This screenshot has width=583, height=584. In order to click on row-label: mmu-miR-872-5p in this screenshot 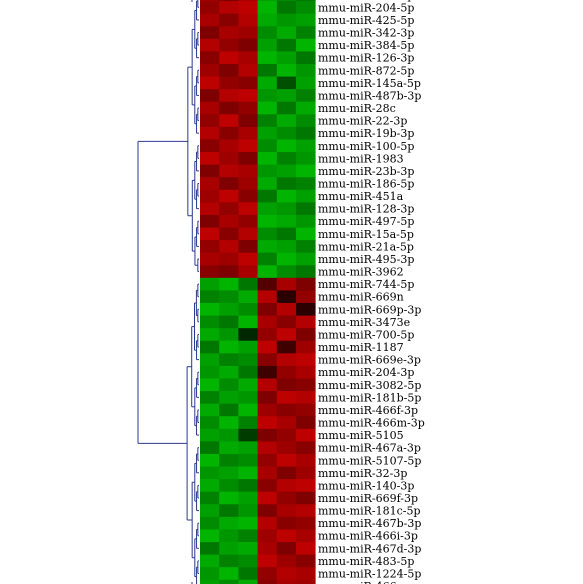, I will do `click(366, 70)`.